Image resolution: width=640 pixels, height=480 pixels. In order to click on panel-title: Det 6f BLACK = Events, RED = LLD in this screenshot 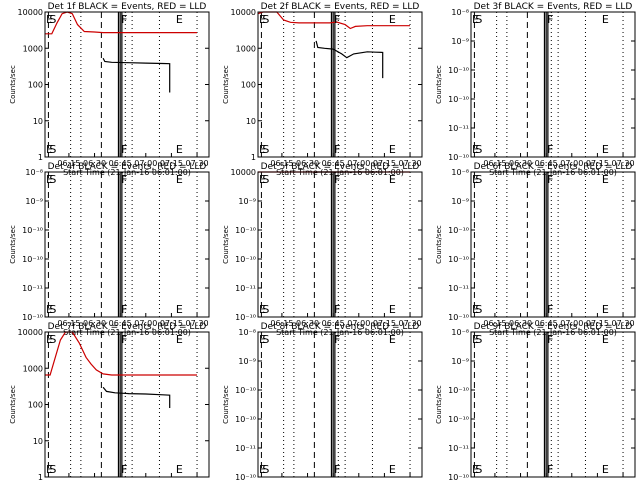, I will do `click(553, 167)`.